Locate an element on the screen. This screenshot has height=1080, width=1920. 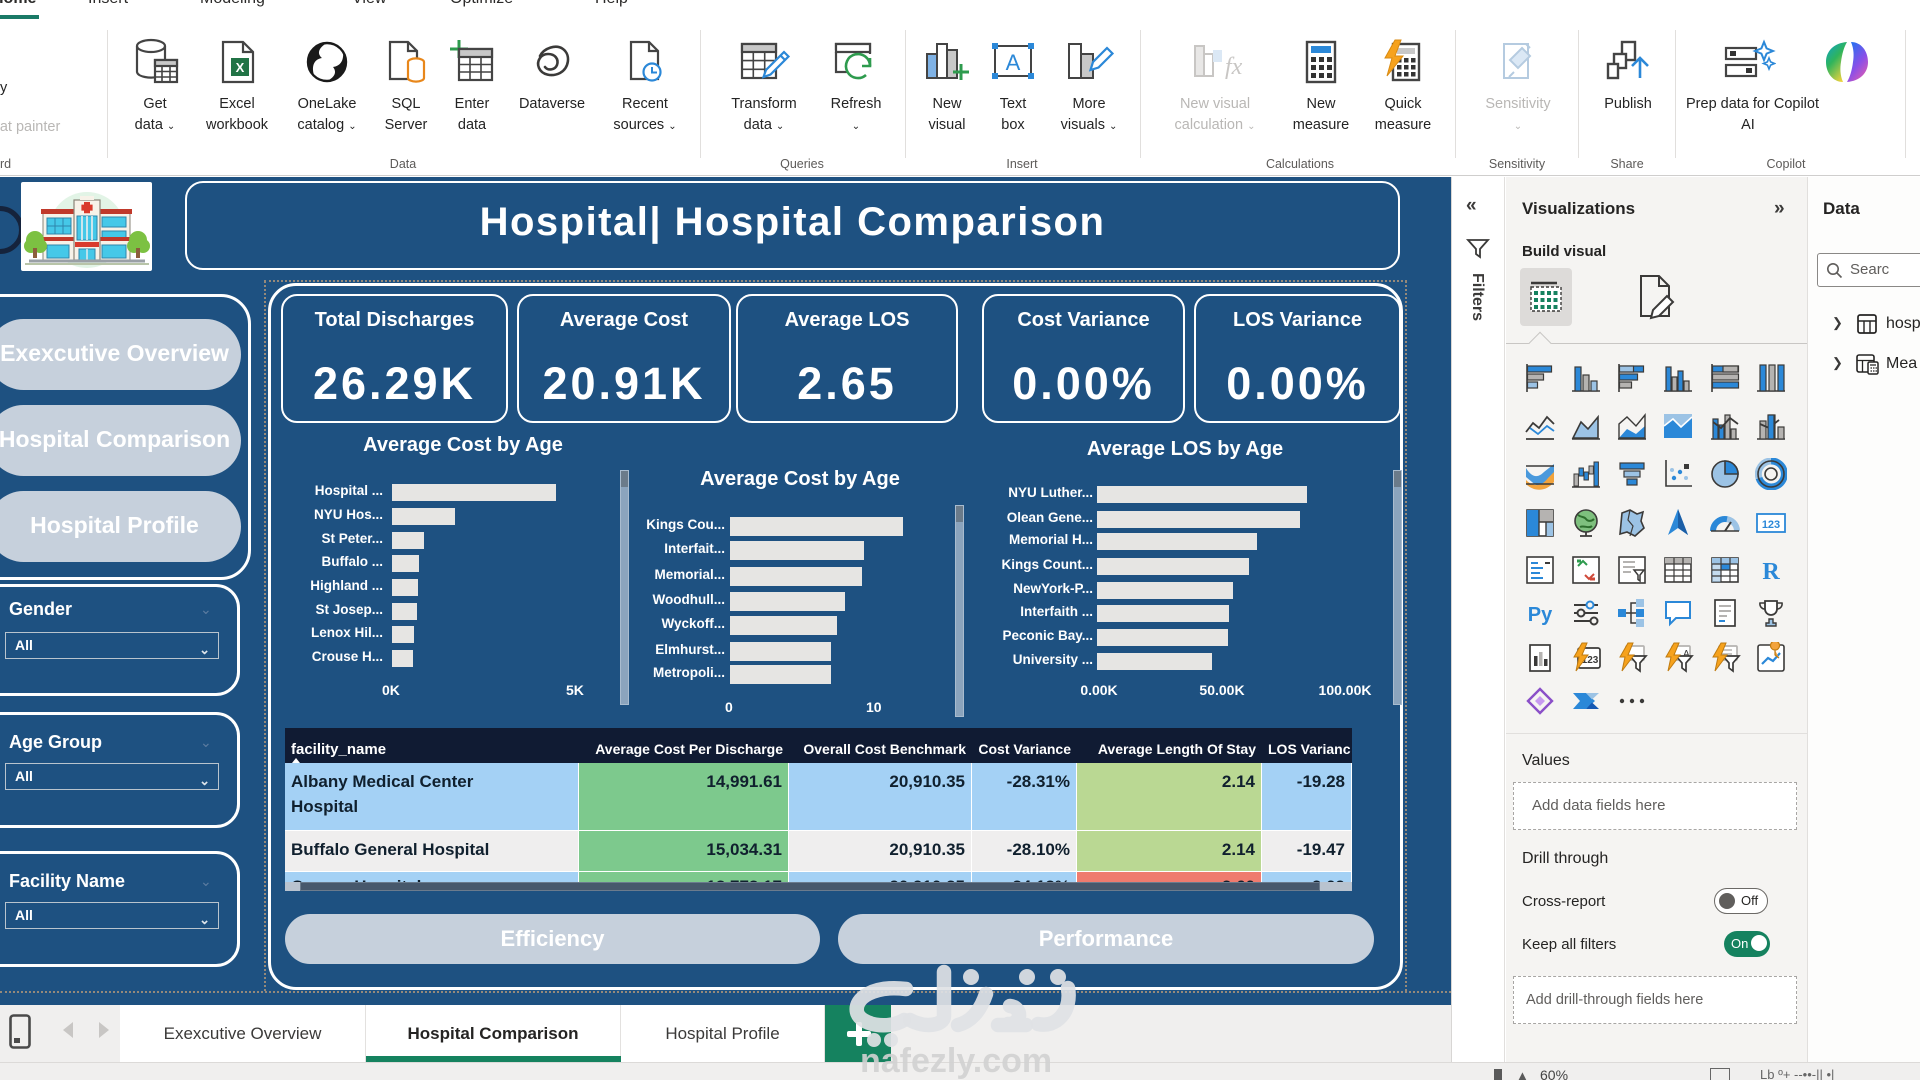
svg-text: R is located at coordinates (1771, 572).